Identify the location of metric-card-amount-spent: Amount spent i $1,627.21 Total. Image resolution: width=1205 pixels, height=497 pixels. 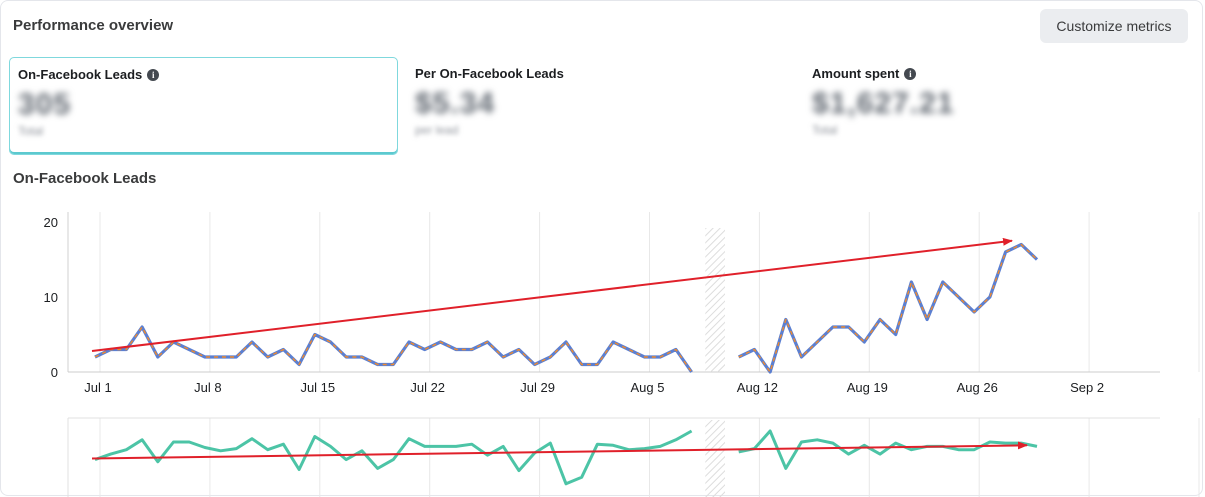
(994, 106).